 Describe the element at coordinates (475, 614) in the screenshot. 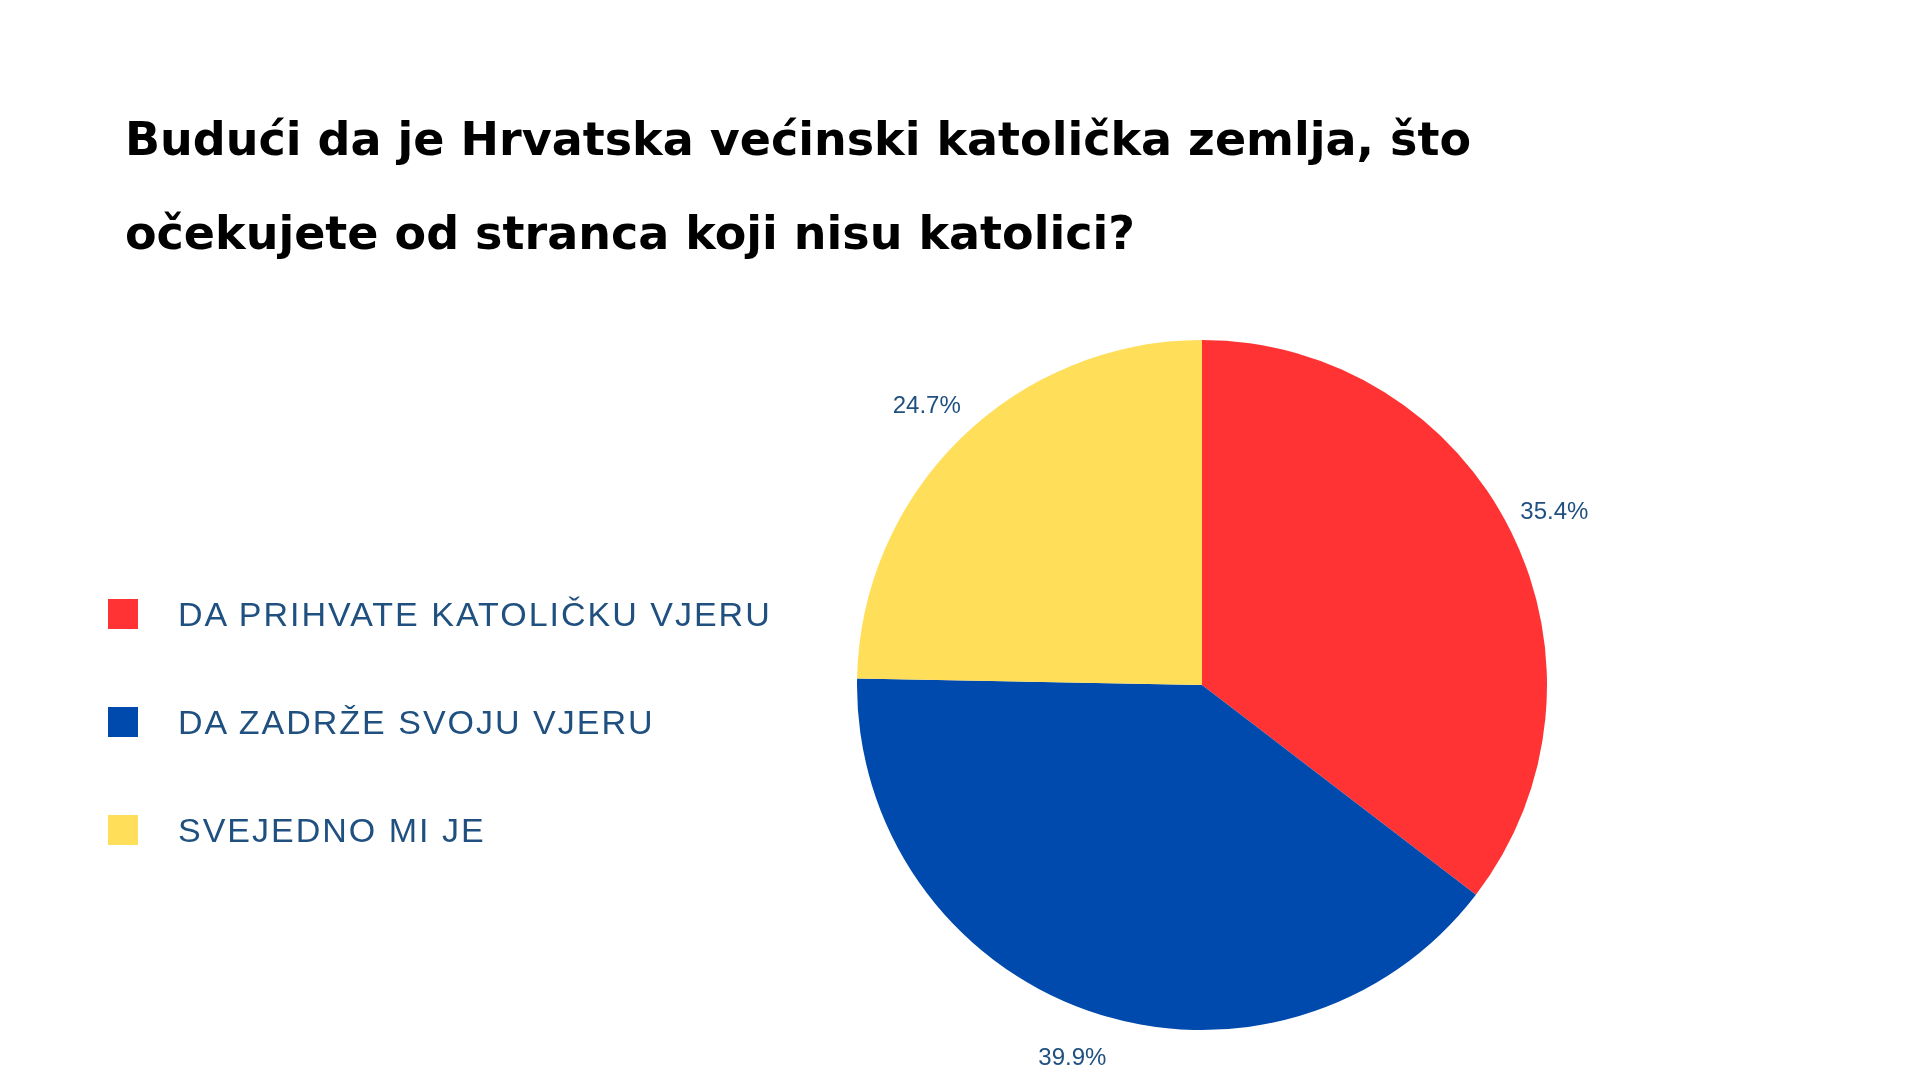

I see `legend-label: DA PRIHVATE KATOLIČKU VJERU` at that location.